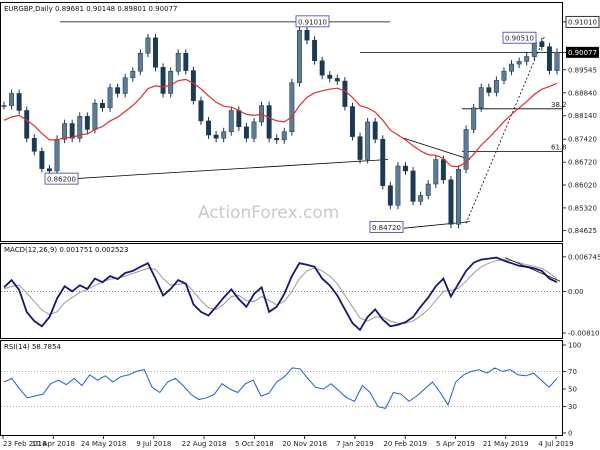 Image resolution: width=600 pixels, height=450 pixels. Describe the element at coordinates (559, 105) in the screenshot. I see `fib-level-label: 38.2` at that location.